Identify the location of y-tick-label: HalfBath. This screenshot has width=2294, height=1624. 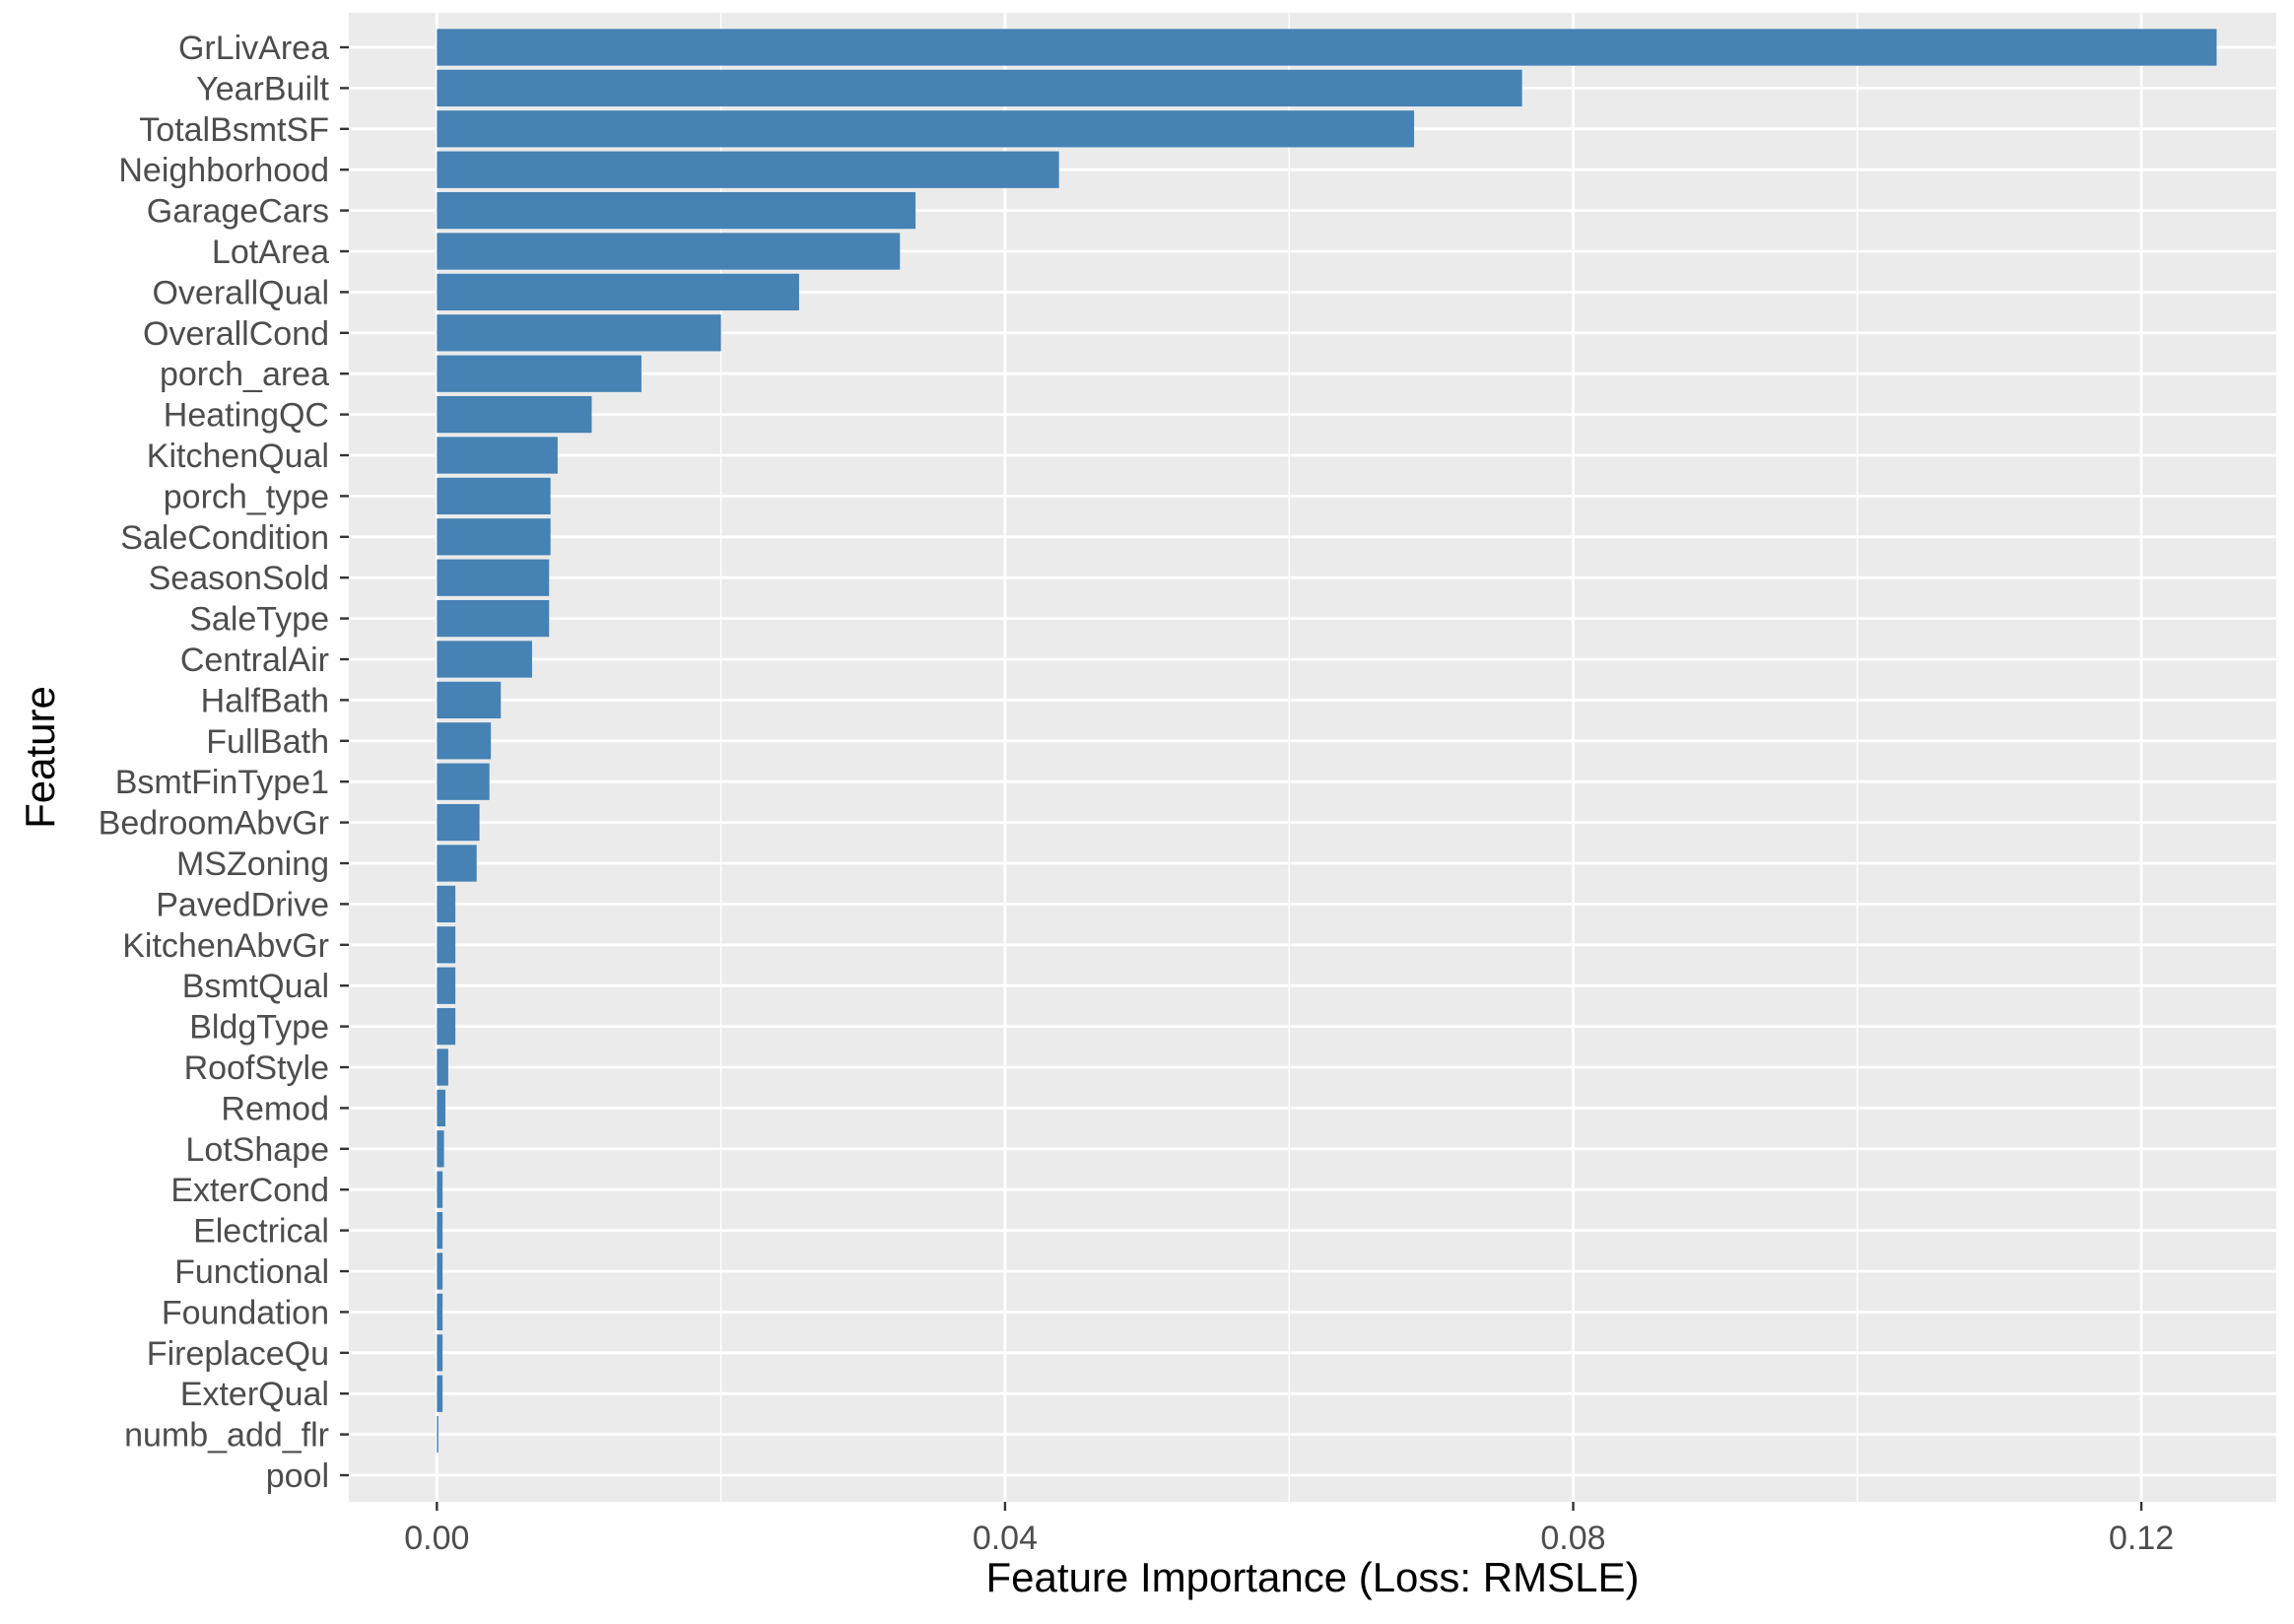
(265, 701).